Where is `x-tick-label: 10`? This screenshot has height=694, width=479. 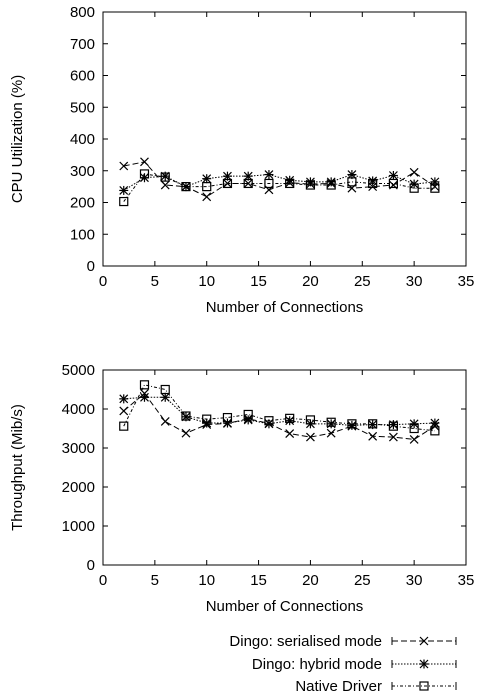
x-tick-label: 10 is located at coordinates (206, 281).